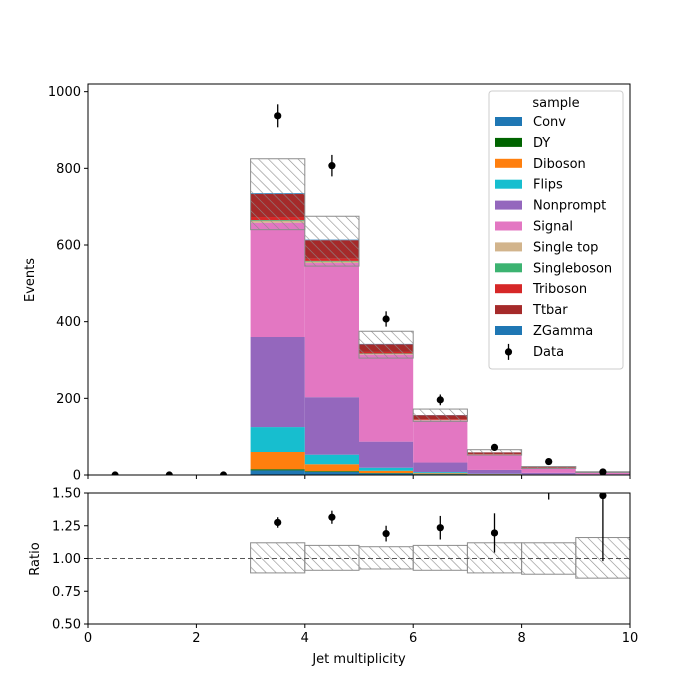  Describe the element at coordinates (521, 638) in the screenshot. I see `ratio-x-tick-label: 8` at that location.